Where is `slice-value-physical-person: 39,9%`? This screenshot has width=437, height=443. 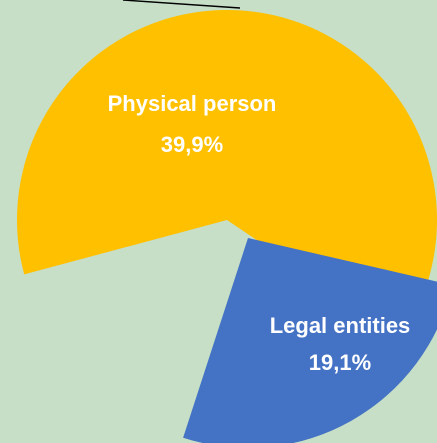
slice-value-physical-person: 39,9% is located at coordinates (192, 144).